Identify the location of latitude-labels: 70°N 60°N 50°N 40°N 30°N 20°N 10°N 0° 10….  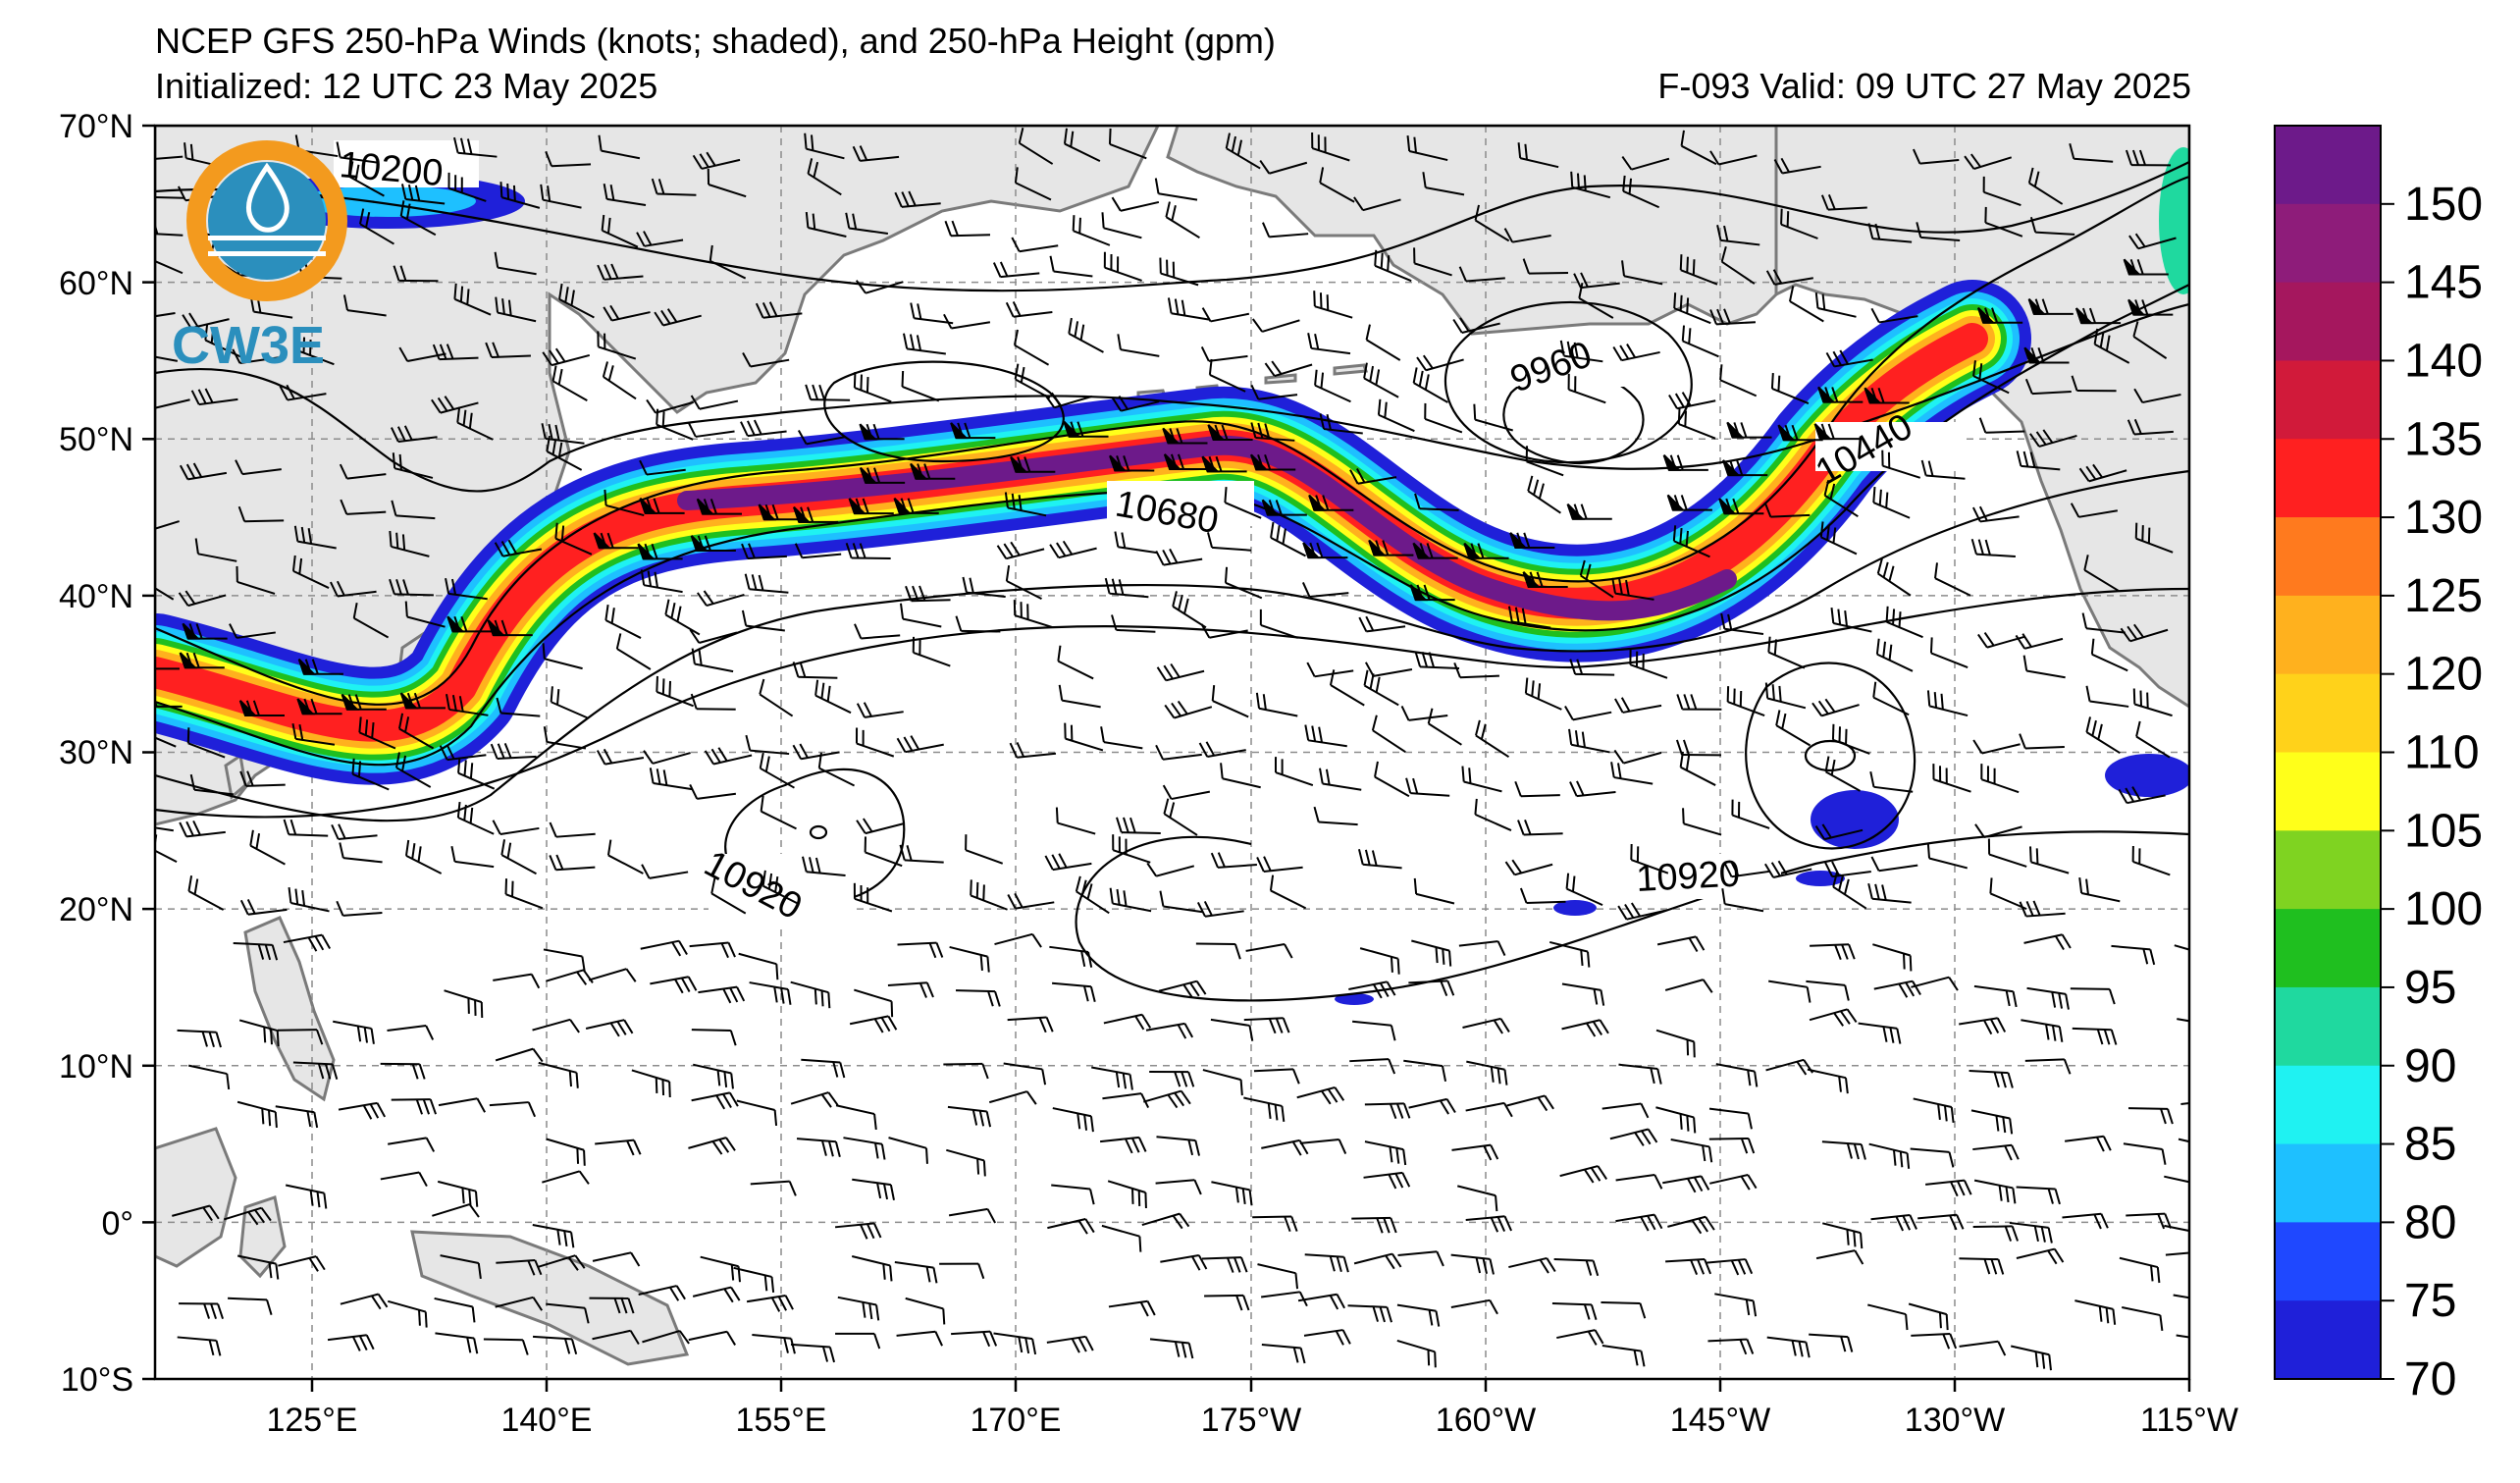
(96, 754).